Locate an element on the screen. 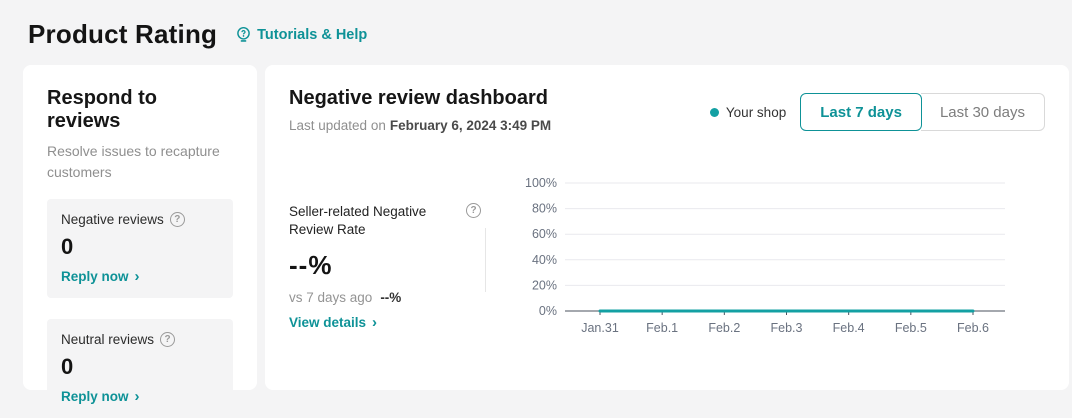 Image resolution: width=1072 pixels, height=418 pixels. last-updated: Last updated on February 6, 2024 3:49 PM is located at coordinates (420, 125).